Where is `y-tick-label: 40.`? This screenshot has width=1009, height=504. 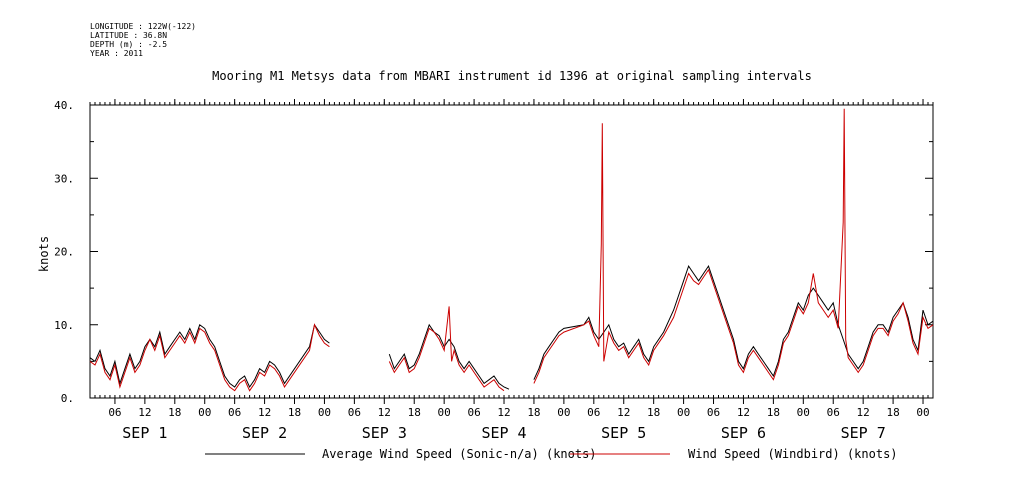
y-tick-label: 40. is located at coordinates (64, 105).